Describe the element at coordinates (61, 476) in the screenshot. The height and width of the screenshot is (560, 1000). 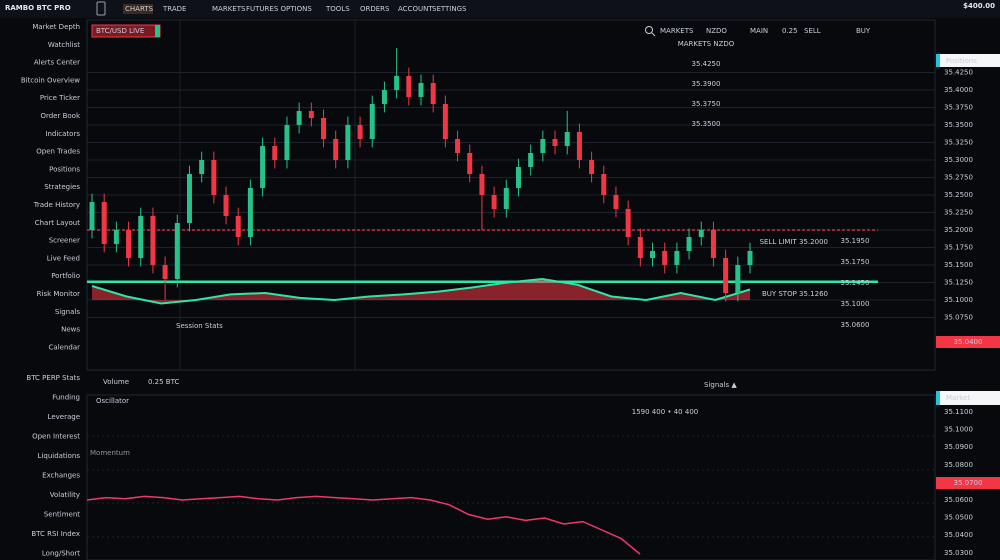
I see `sidebar-item: Exchanges` at that location.